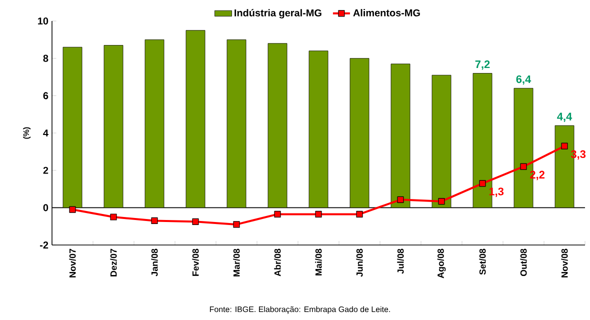  I want to click on y-tick-label: 10, so click(43, 21).